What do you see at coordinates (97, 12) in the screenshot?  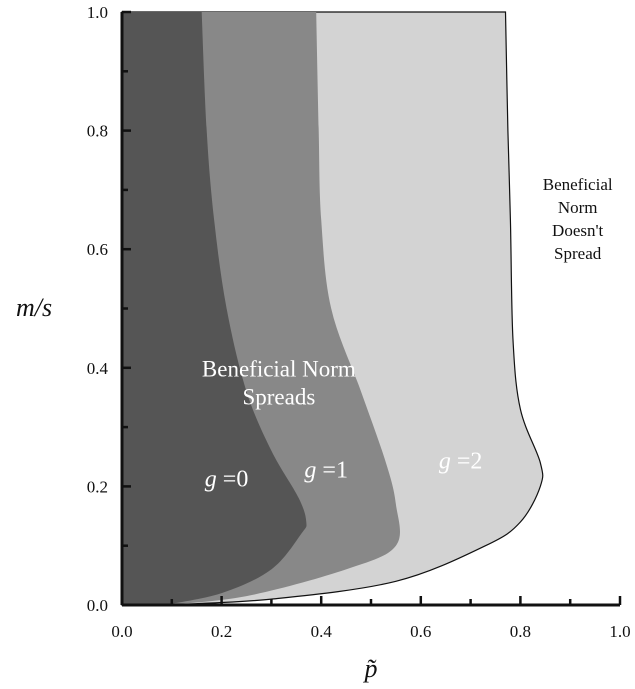 I see `y-tick-label: 1.0` at bounding box center [97, 12].